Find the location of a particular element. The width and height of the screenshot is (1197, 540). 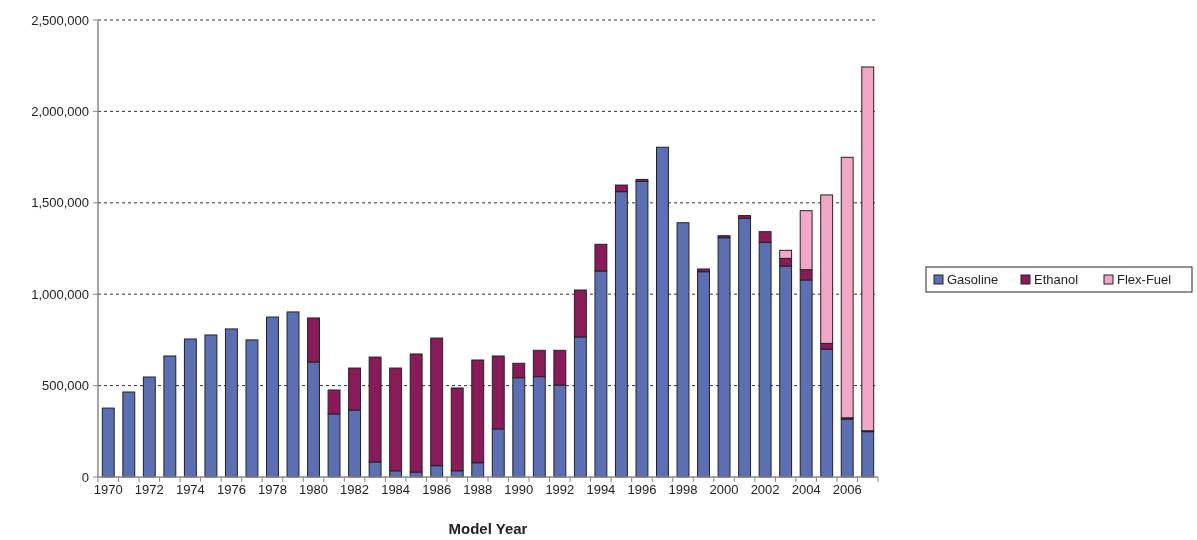

y-tick-label: 1,000,000 is located at coordinates (60, 294).